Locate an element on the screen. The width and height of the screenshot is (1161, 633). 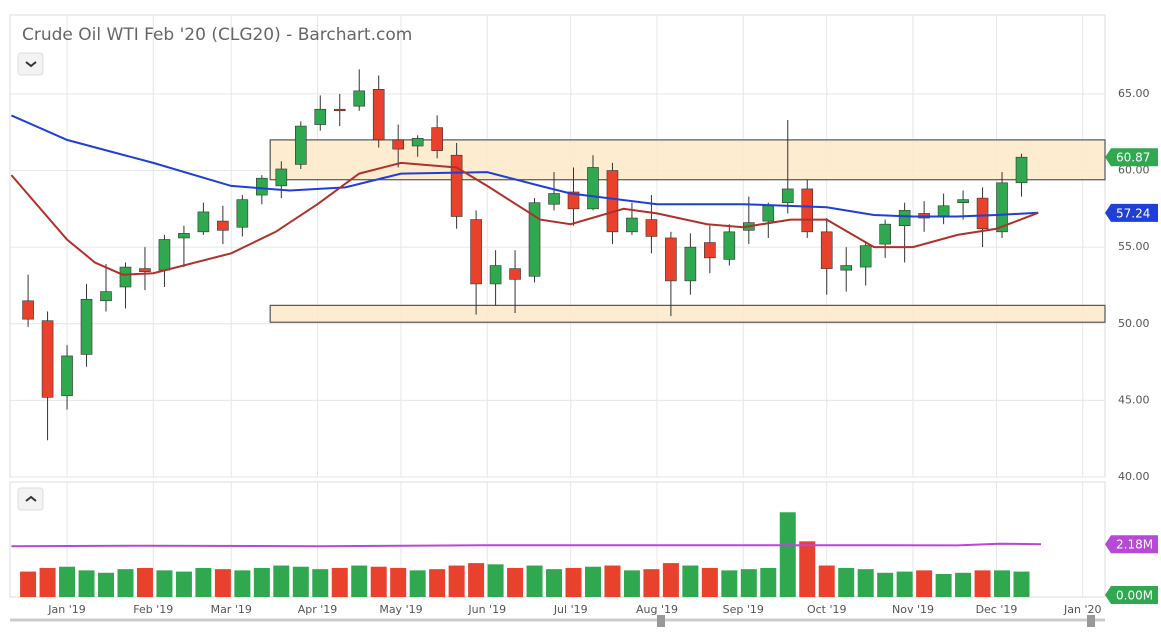
y-tick-label: 65.00 is located at coordinates (1134, 93).